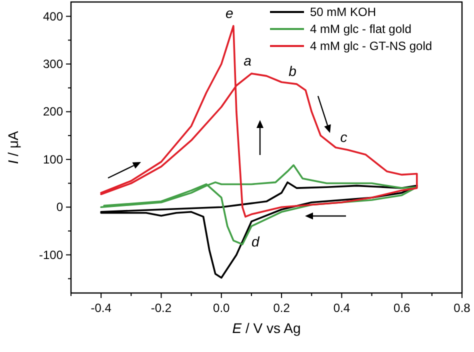  Describe the element at coordinates (248, 60) in the screenshot. I see `annotation: a` at that location.